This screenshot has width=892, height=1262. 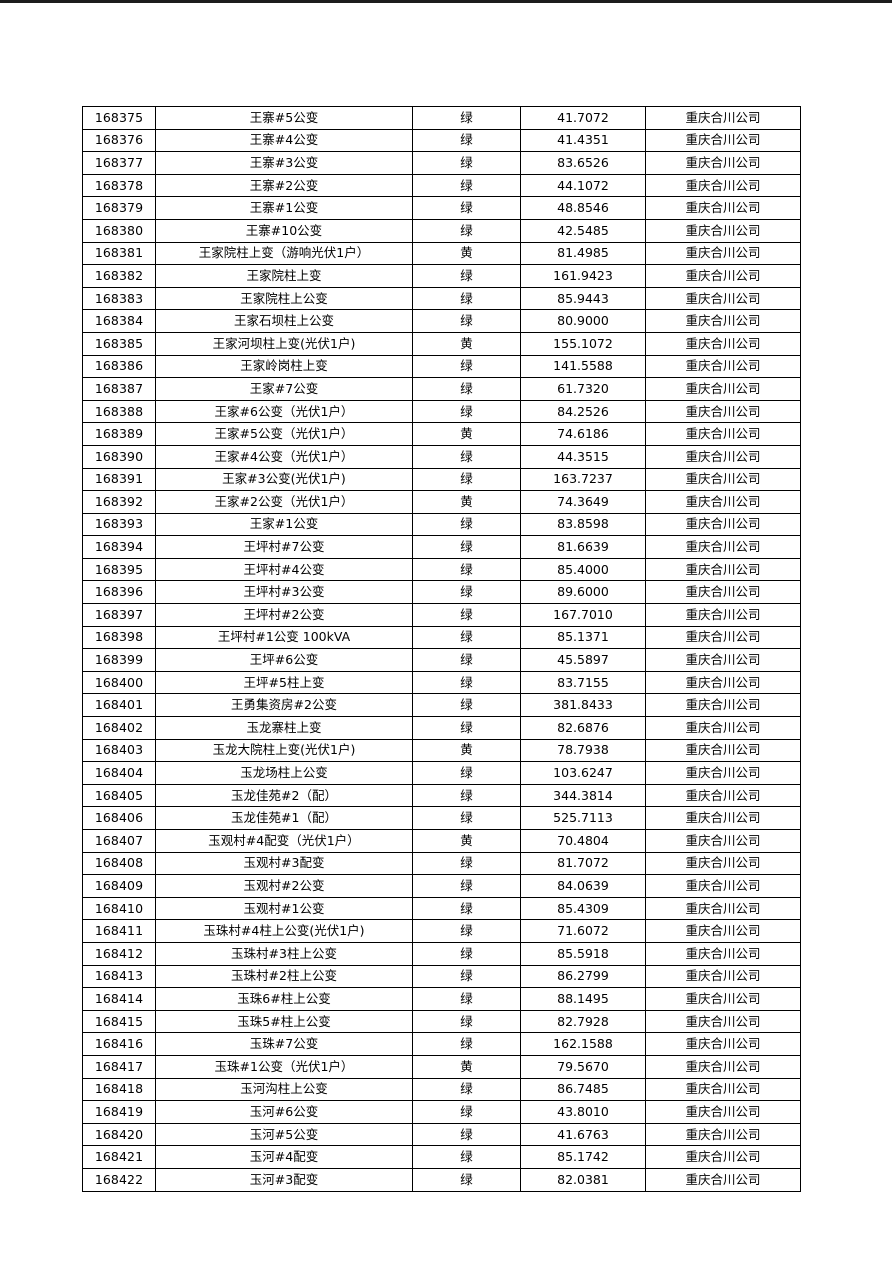 I want to click on cell-record-id: 168375, so click(x=119, y=118).